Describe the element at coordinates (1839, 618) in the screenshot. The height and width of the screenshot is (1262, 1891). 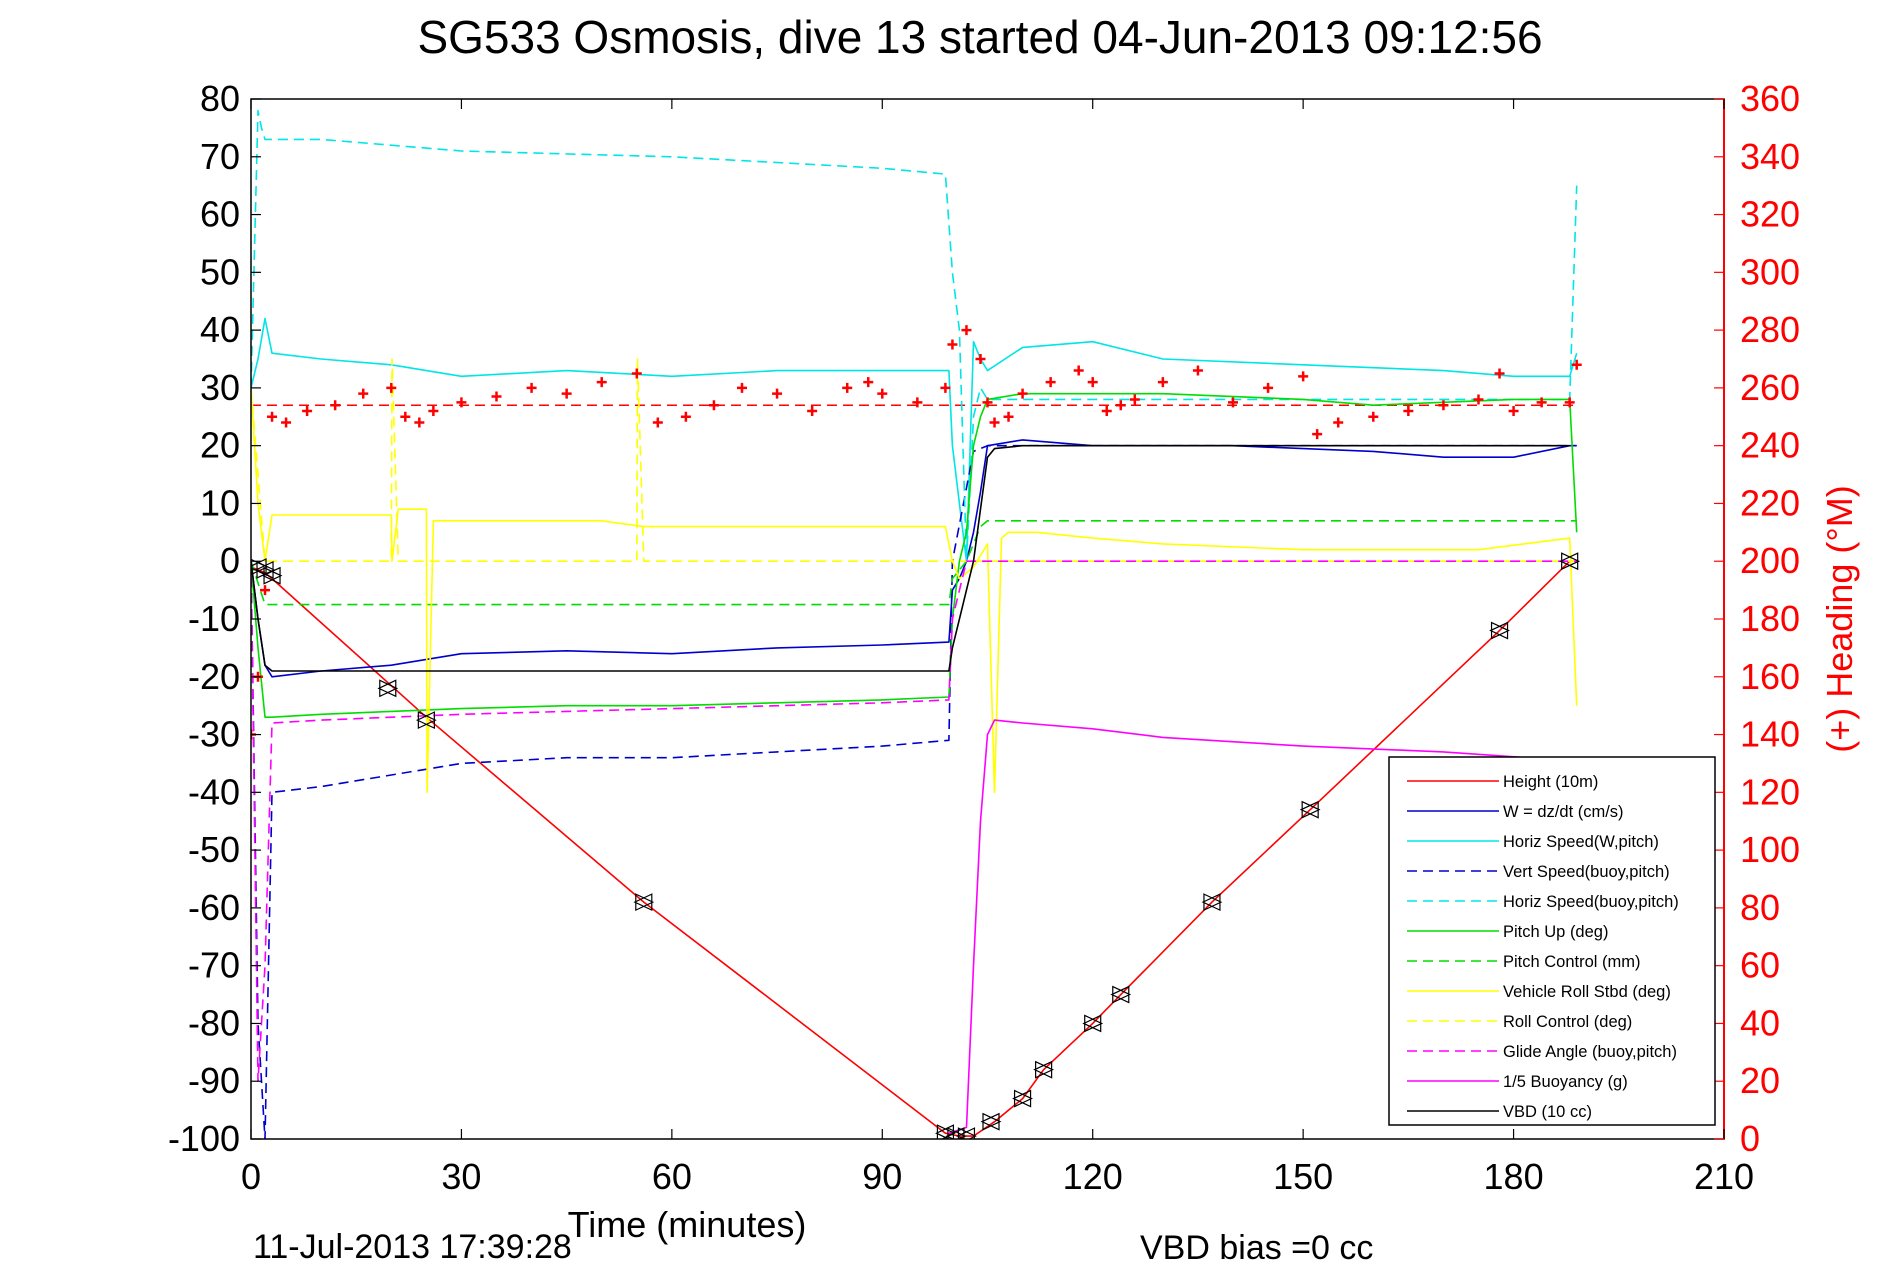
I see `right-axis-label: (+) Heading (°M)` at that location.